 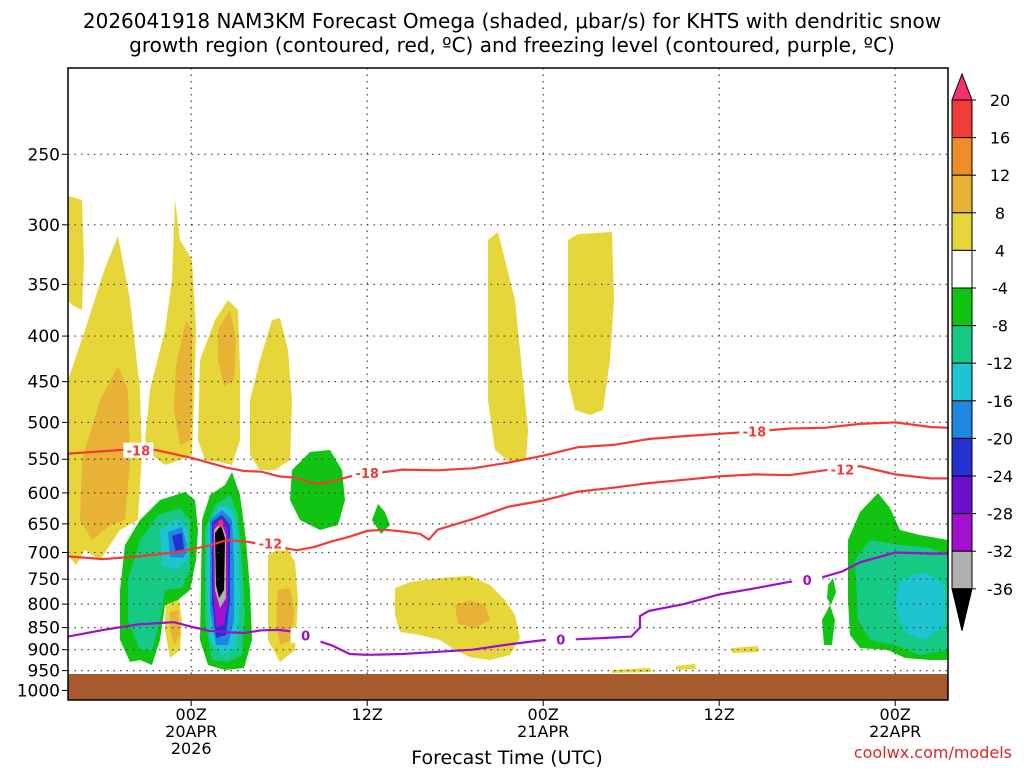 I want to click on colorbar-label: -4, so click(x=1000, y=288).